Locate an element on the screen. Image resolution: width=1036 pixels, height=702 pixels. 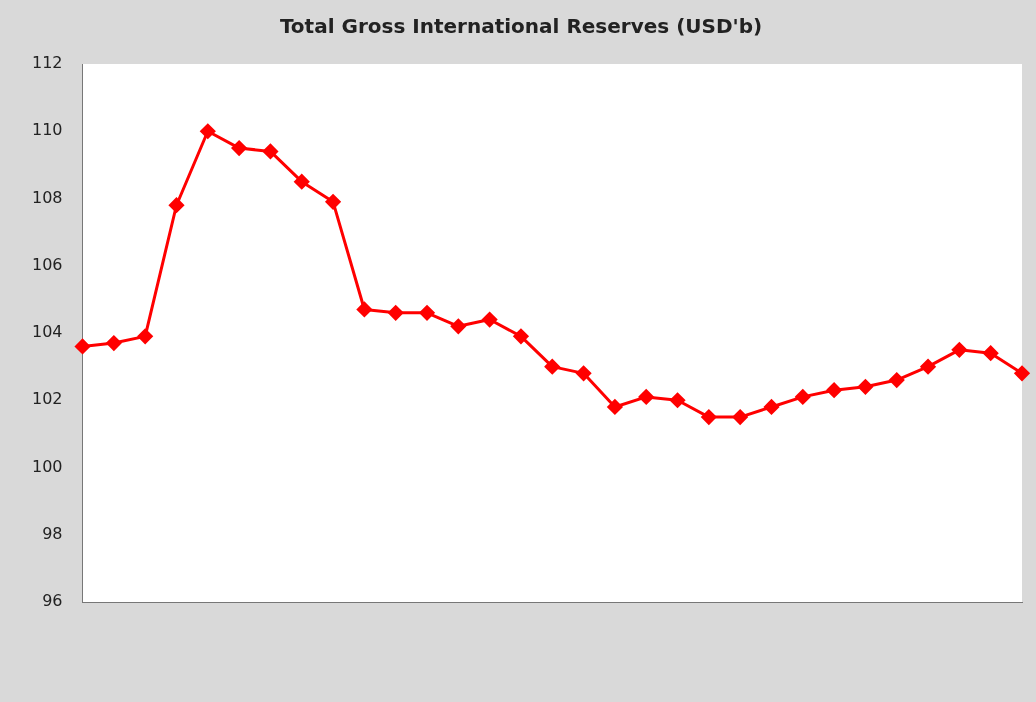
y-tick-label: 110 is located at coordinates (47, 130).